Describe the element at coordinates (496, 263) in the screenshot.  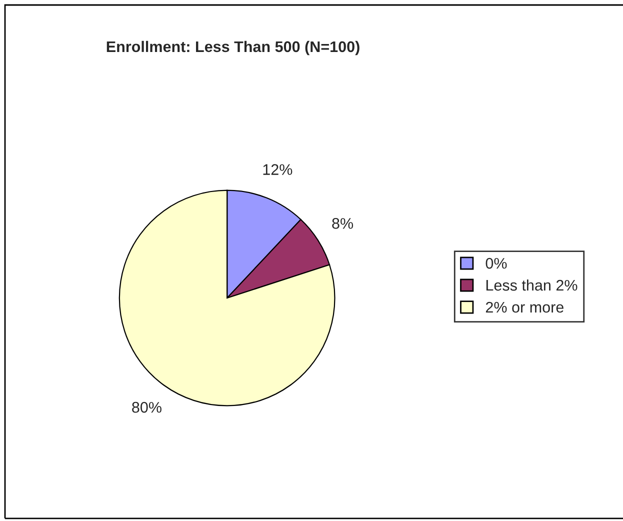
I see `legend-label: 0%` at that location.